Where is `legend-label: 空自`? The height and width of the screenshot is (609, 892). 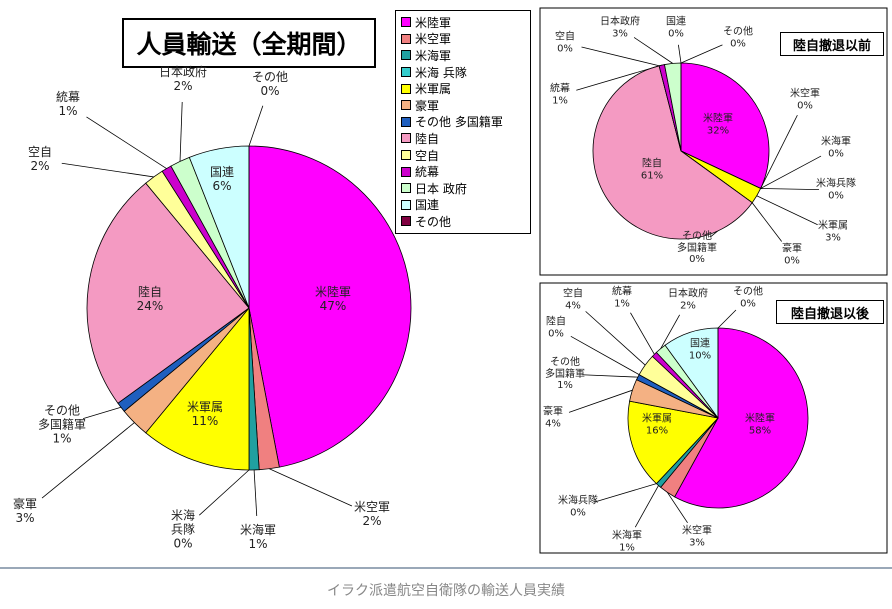
legend-label: 空自 is located at coordinates (427, 155).